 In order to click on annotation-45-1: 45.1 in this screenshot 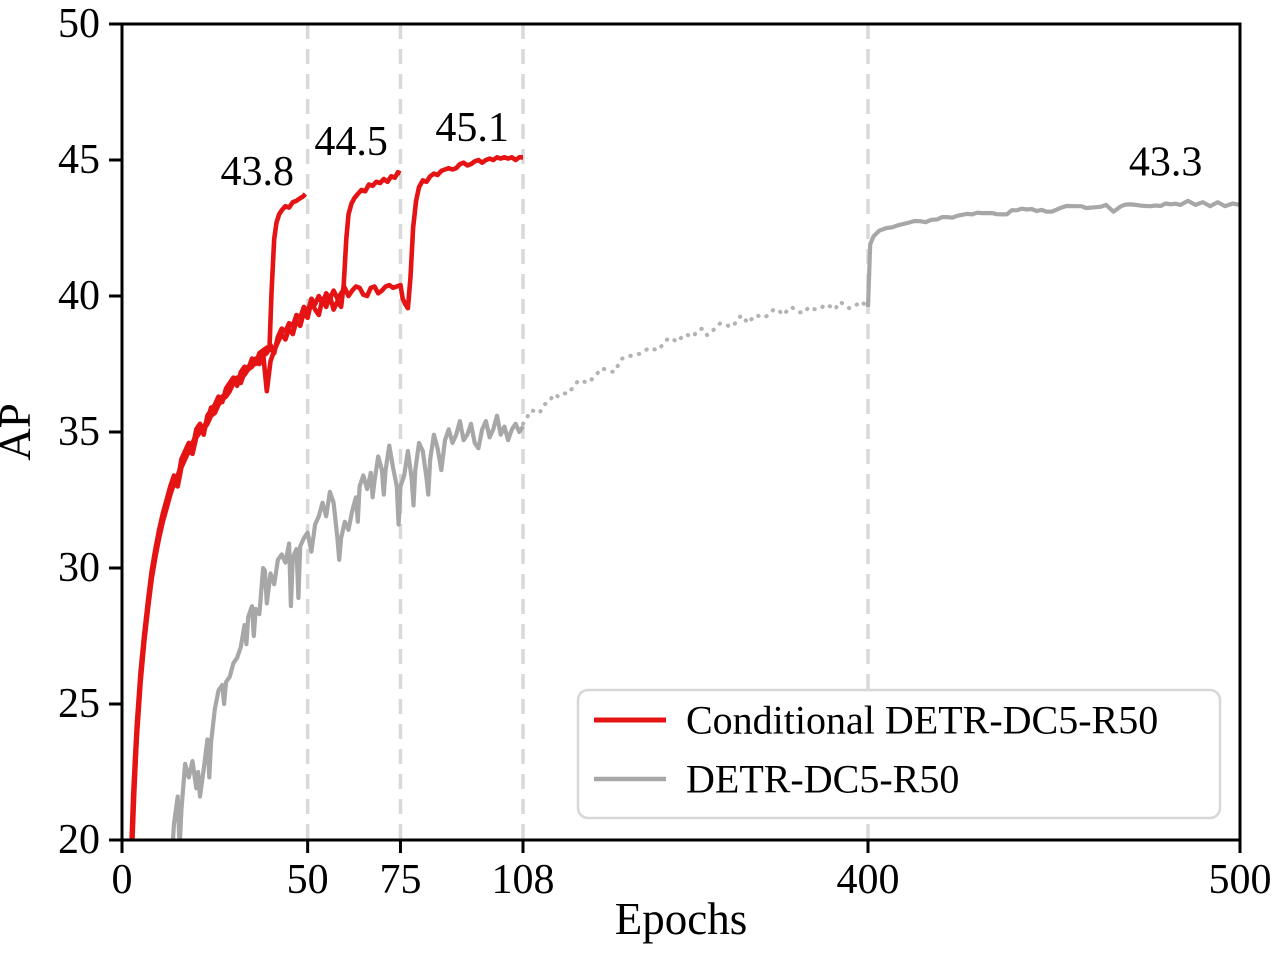, I will do `click(472, 128)`.